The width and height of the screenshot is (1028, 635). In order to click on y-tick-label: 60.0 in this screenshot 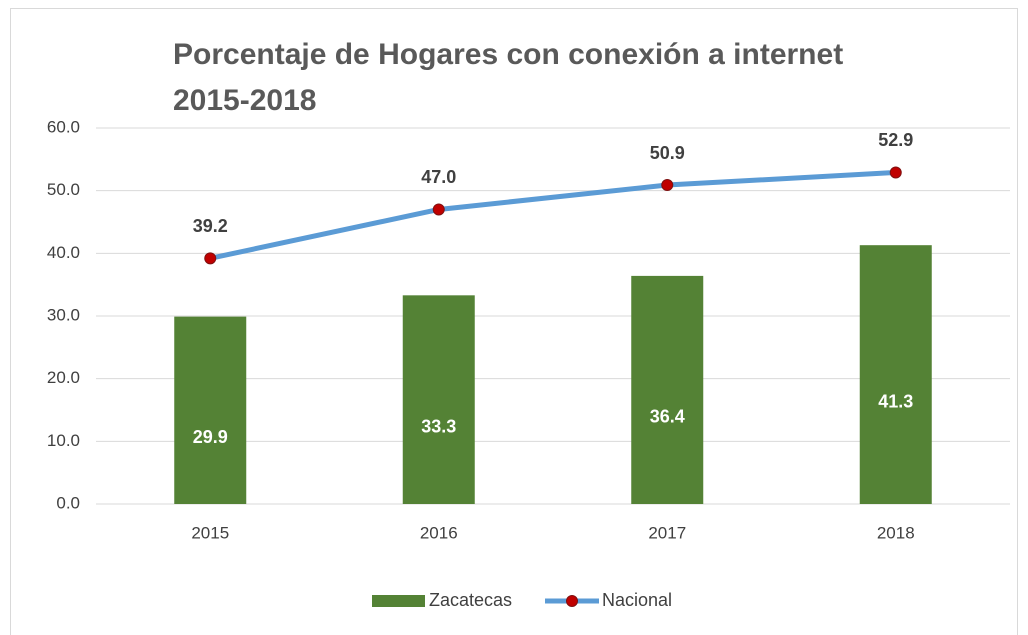, I will do `click(63, 126)`.